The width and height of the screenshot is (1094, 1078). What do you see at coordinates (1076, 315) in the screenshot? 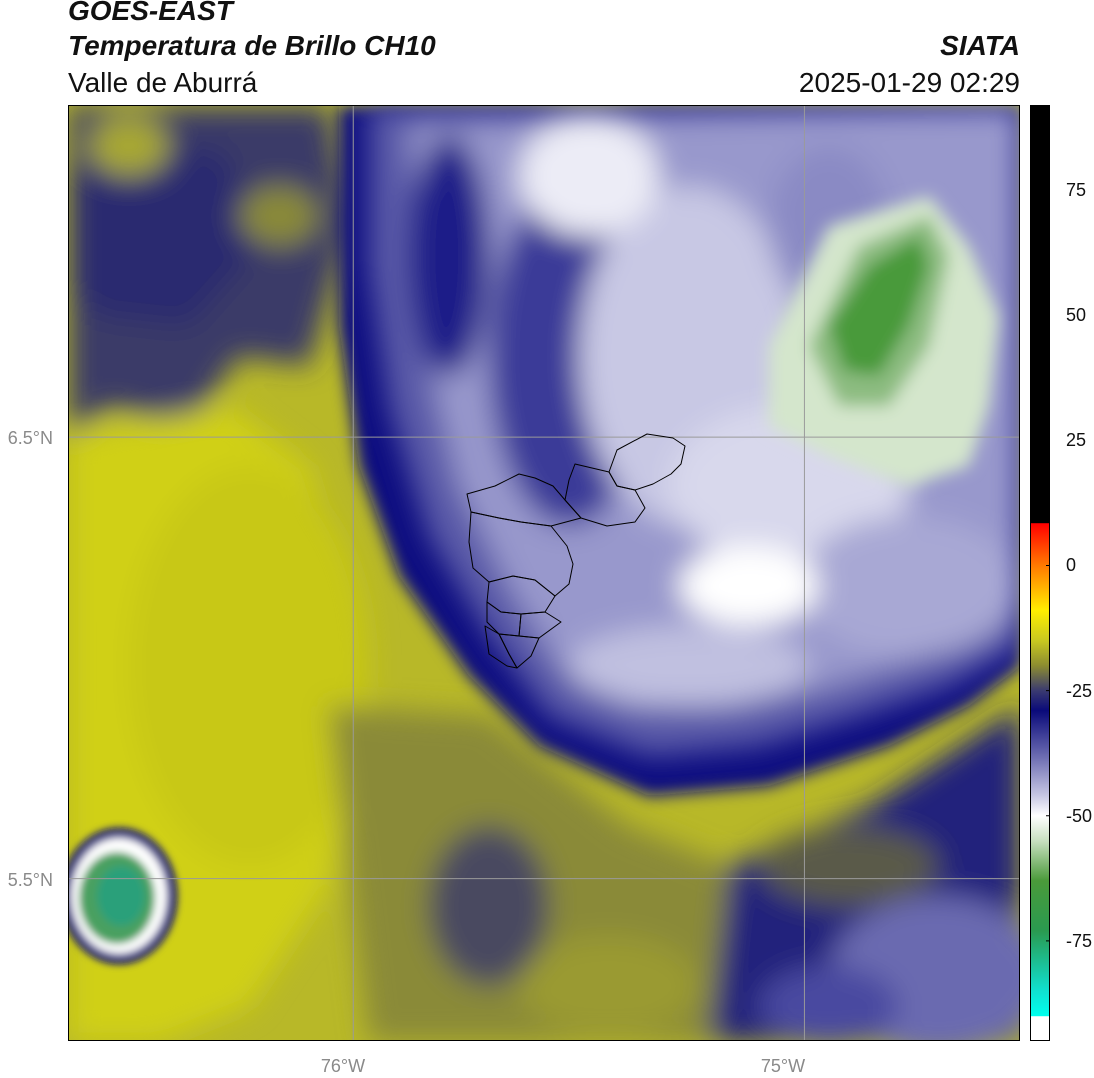
I see `colorbar-tick-label: 50` at bounding box center [1076, 315].